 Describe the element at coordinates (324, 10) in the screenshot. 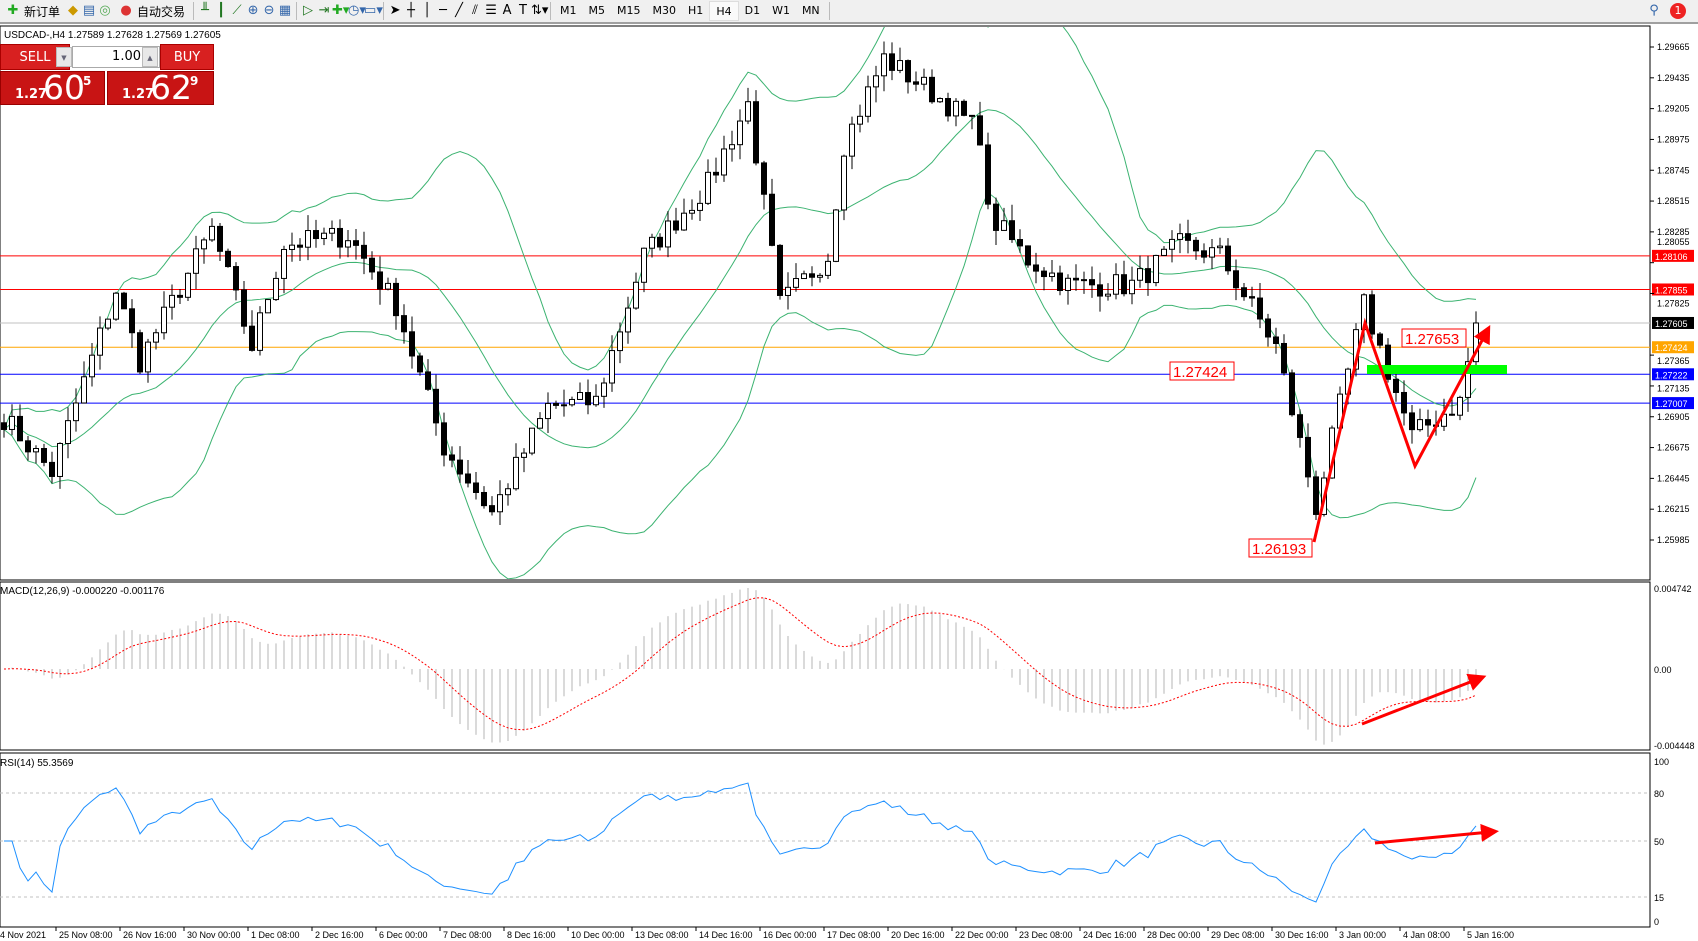

I see `chart-shift-icon: ⇥` at that location.